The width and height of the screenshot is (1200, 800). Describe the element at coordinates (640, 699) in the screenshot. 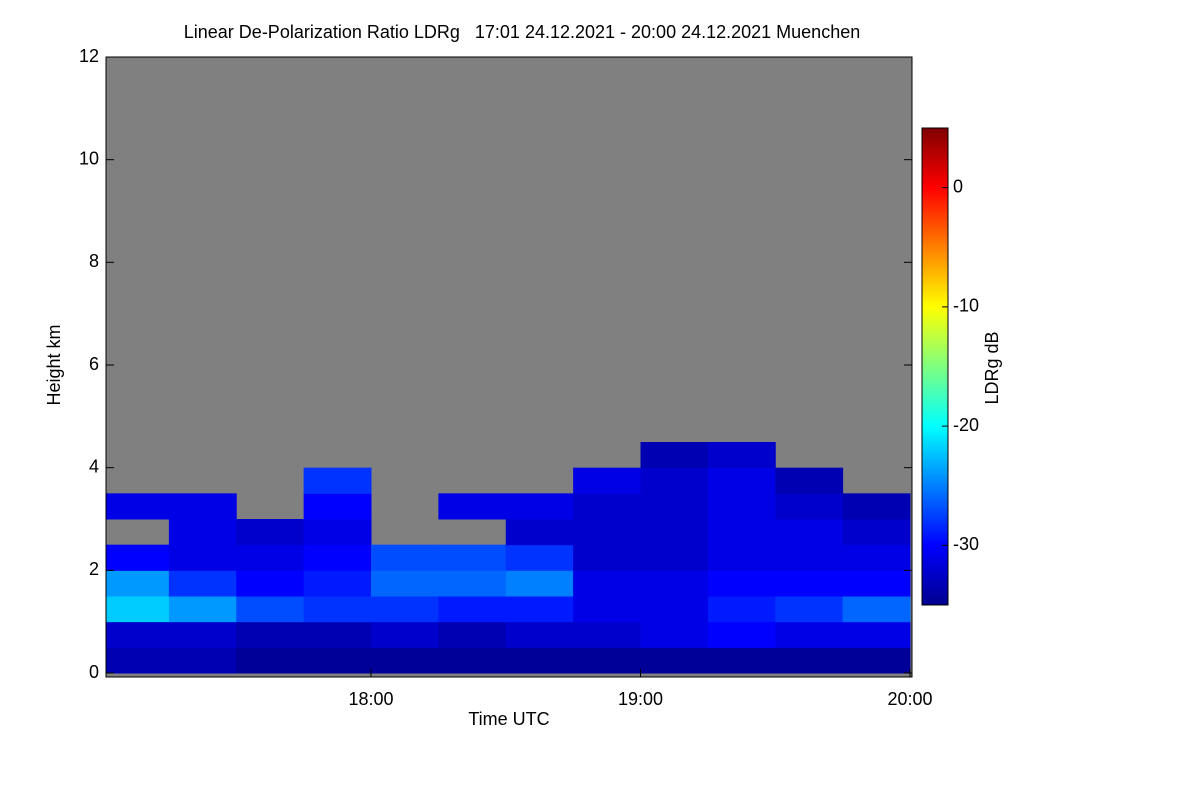

I see `x-tick-label: 19:00` at that location.